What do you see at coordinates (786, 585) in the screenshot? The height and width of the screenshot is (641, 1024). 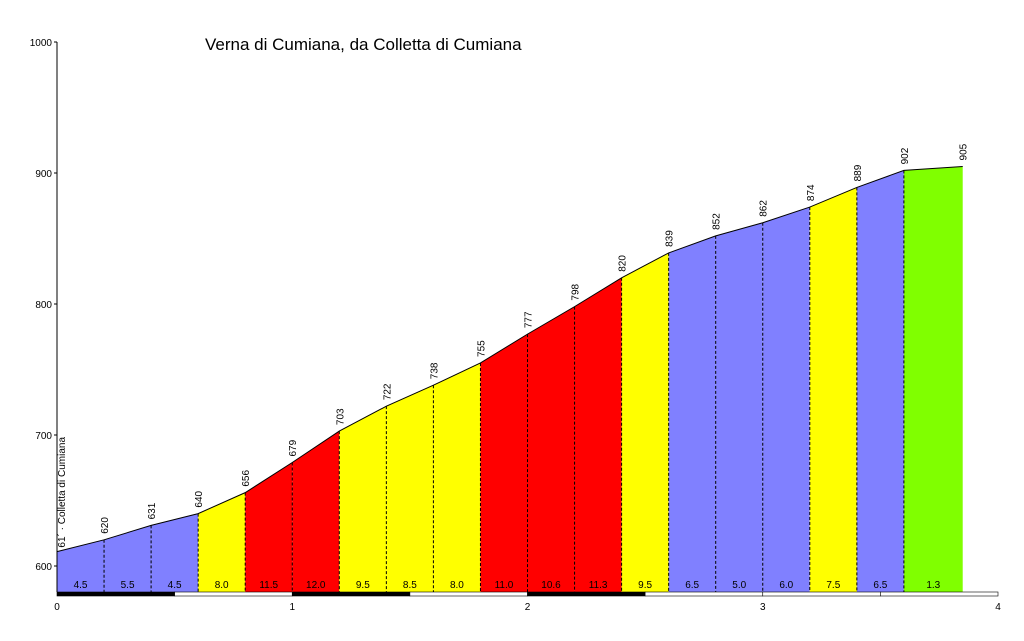 I see `gradient-label-15: 6.0` at bounding box center [786, 585].